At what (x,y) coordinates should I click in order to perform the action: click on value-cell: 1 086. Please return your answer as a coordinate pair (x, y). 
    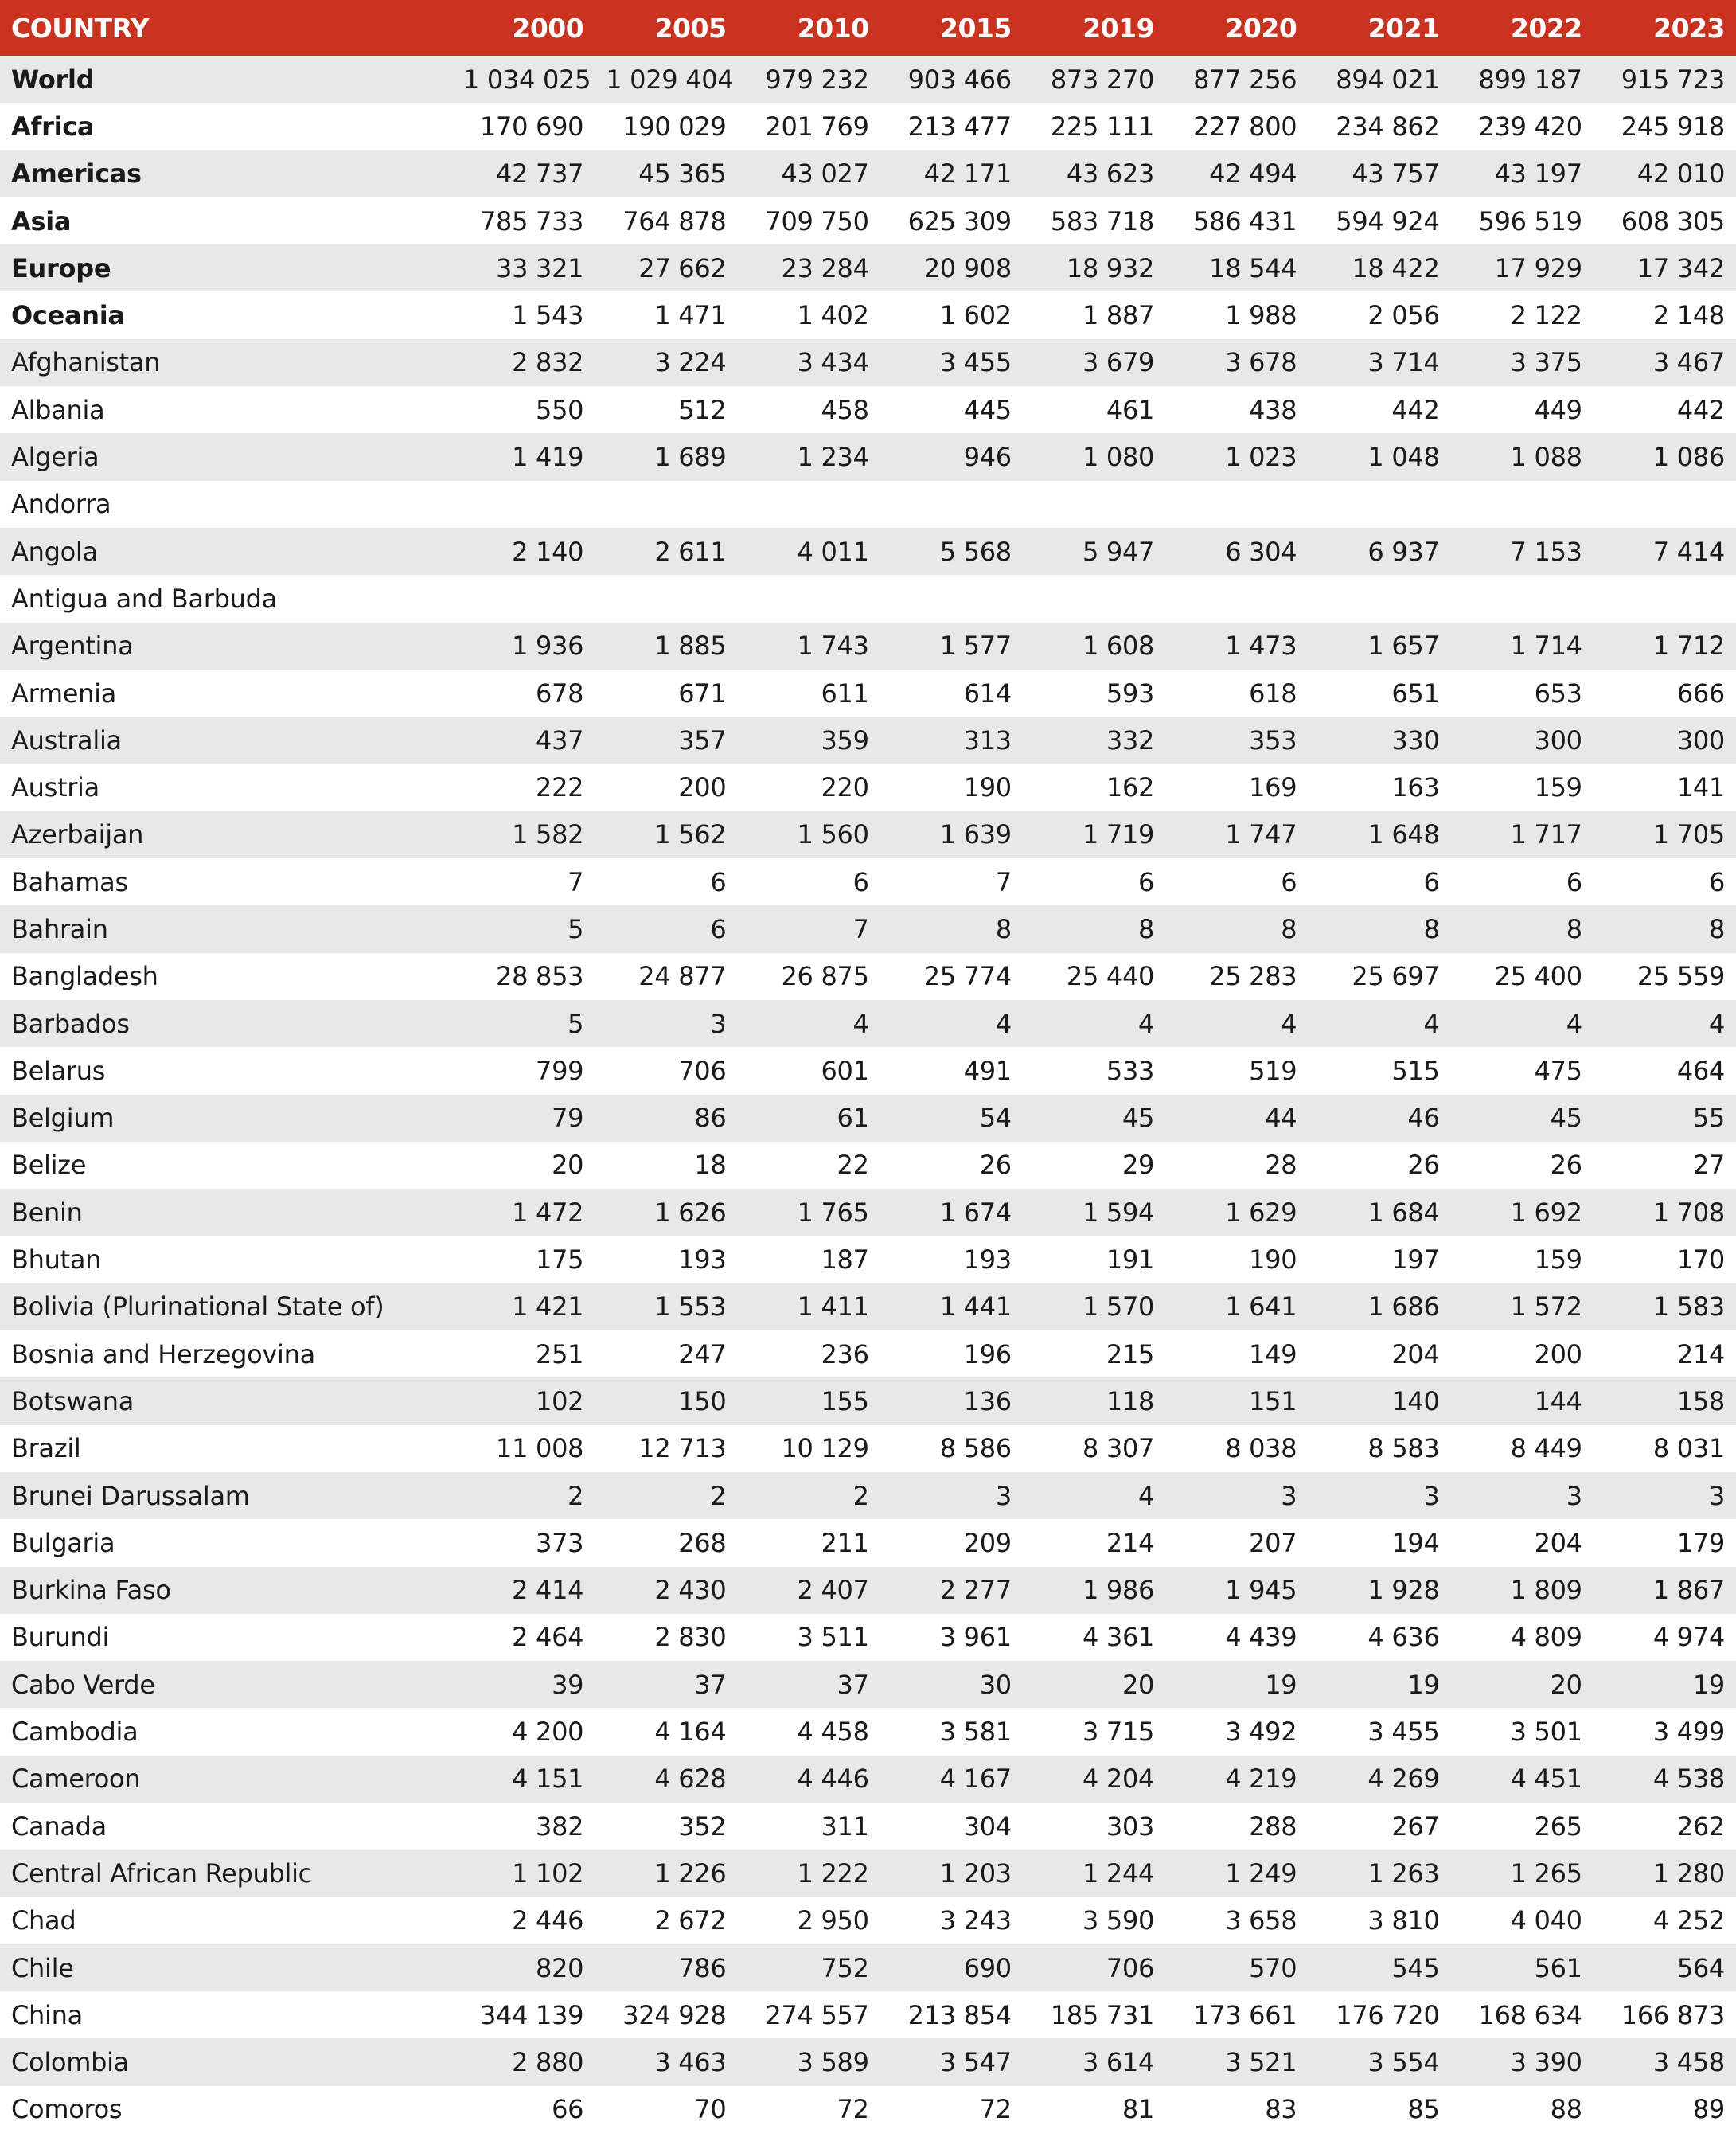
    Looking at the image, I should click on (1664, 457).